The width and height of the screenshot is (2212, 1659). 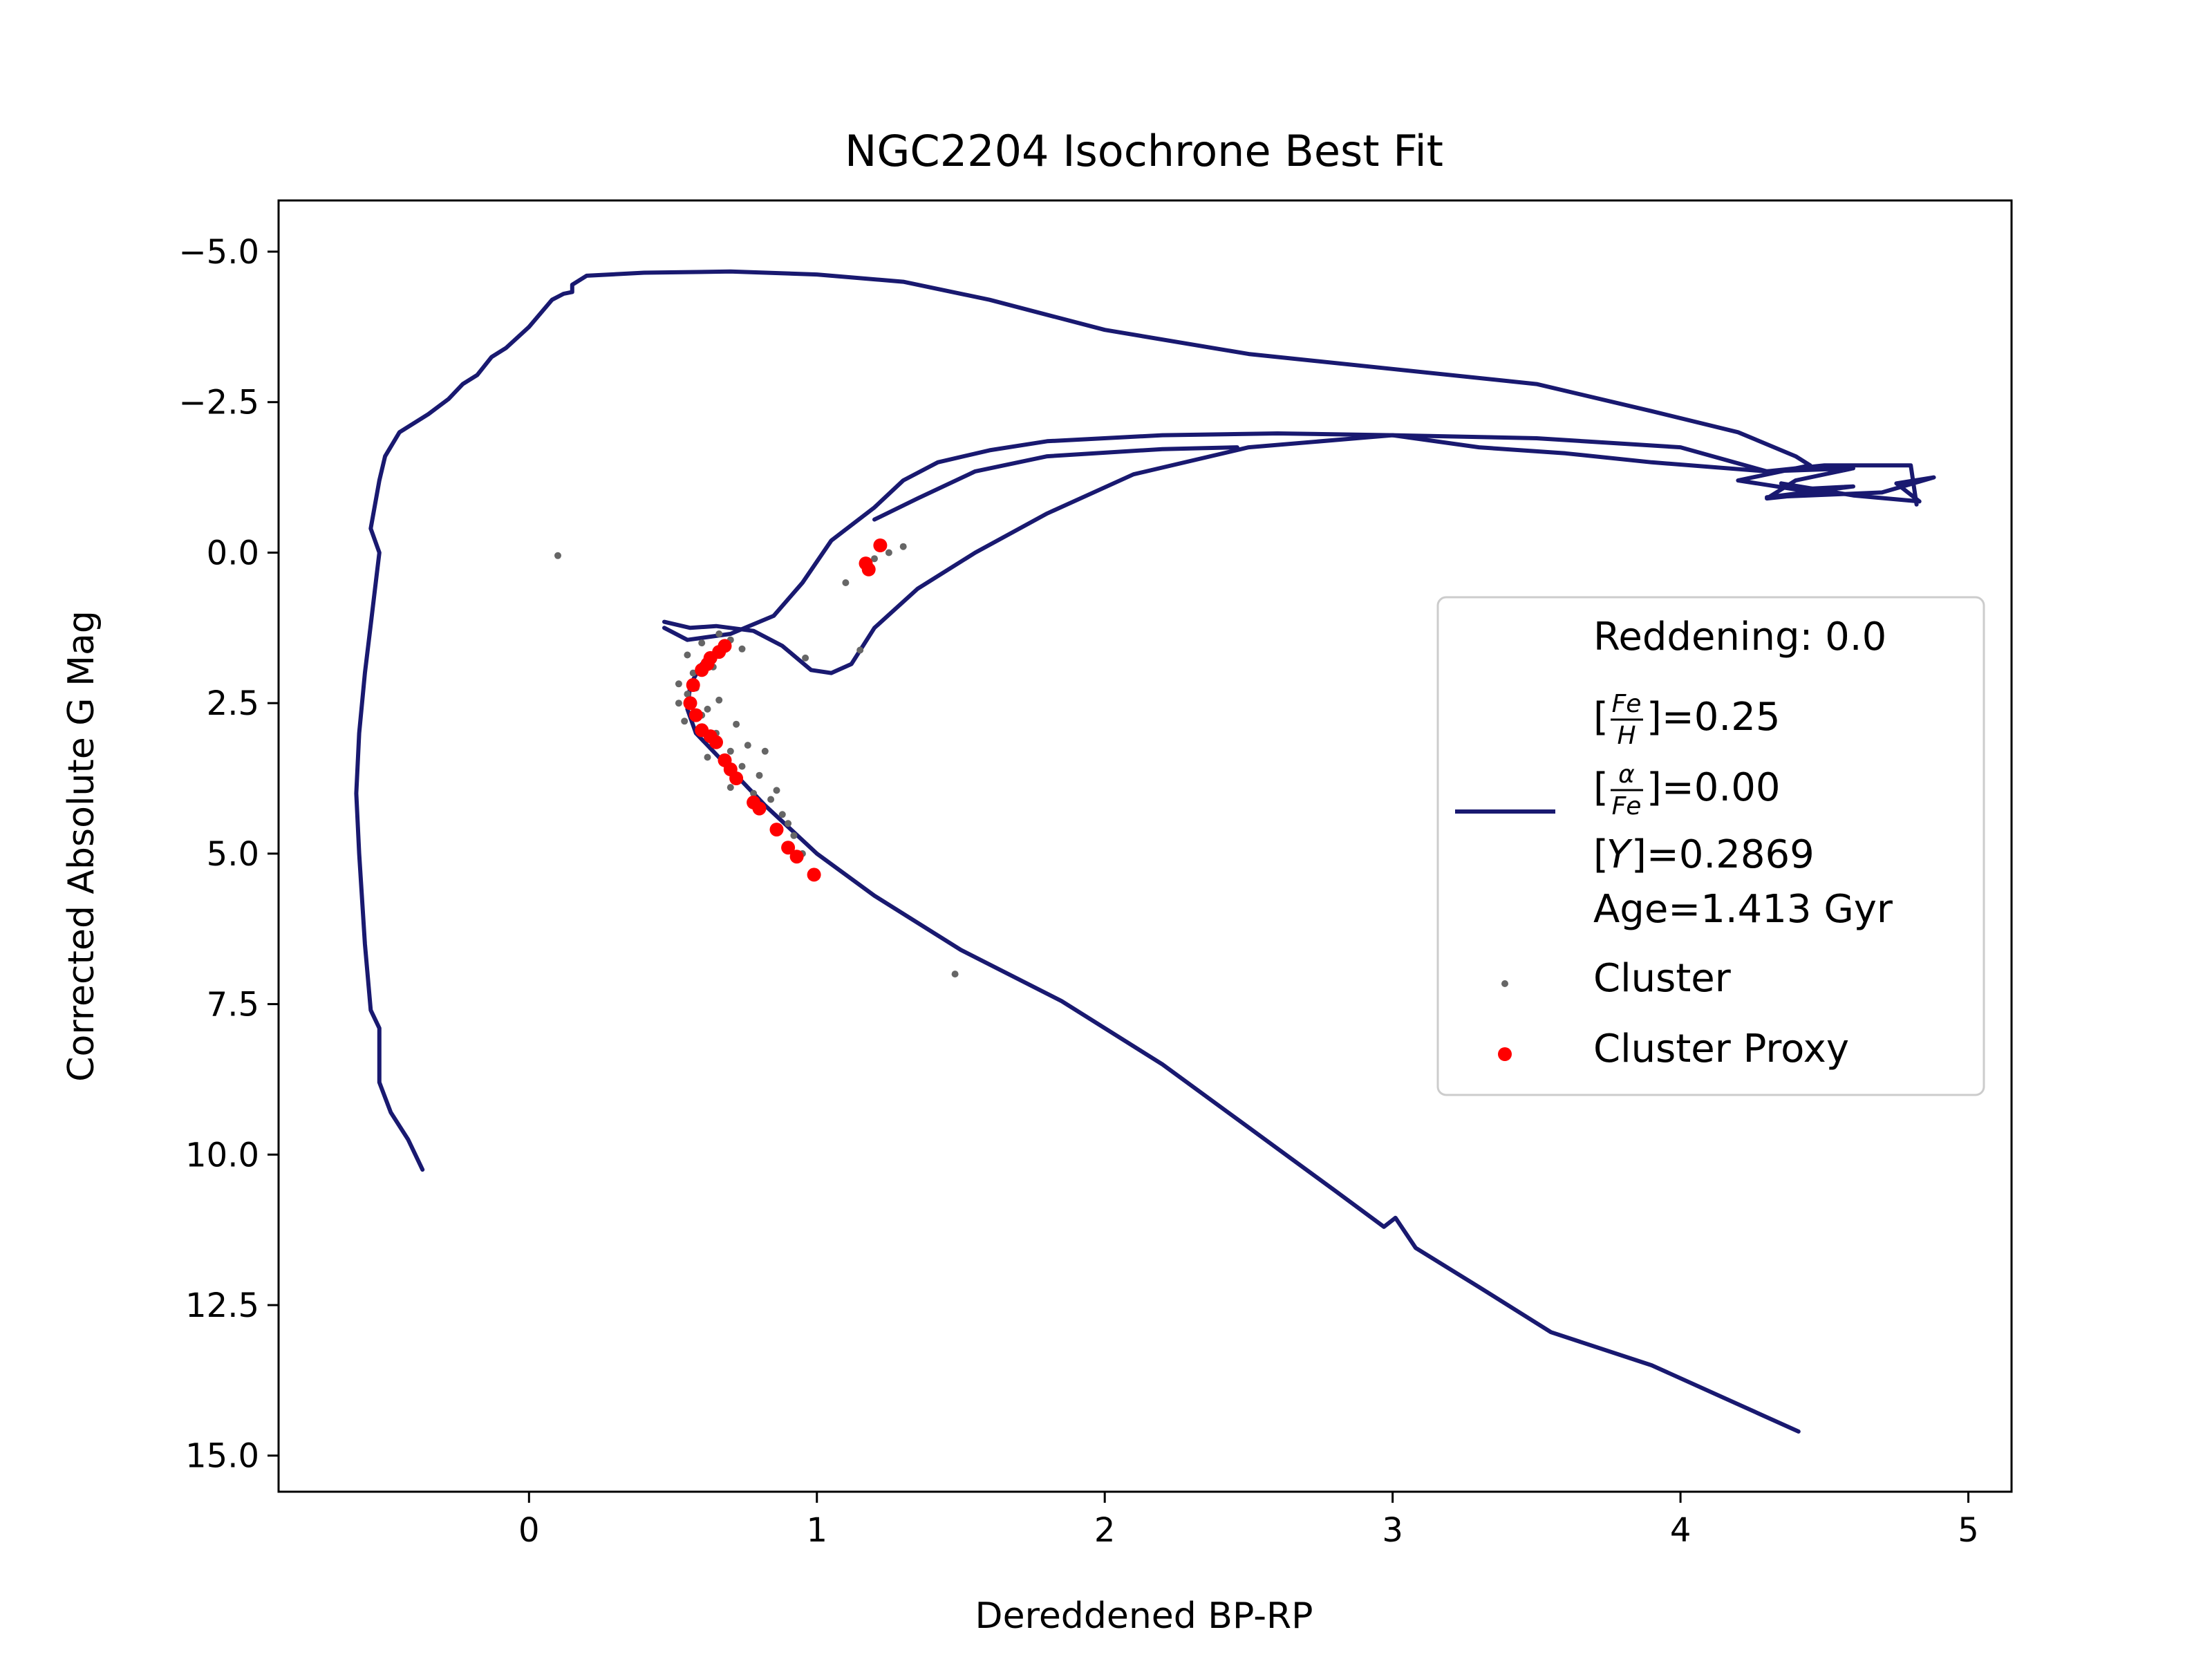 I want to click on chart-title: NGC2204 Isochrone Best Fit, so click(x=1144, y=151).